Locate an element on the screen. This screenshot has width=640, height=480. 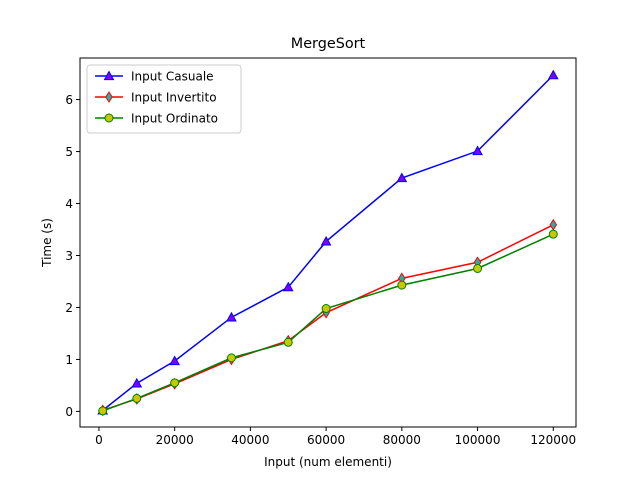
y-tick-label: 5 is located at coordinates (69, 152).